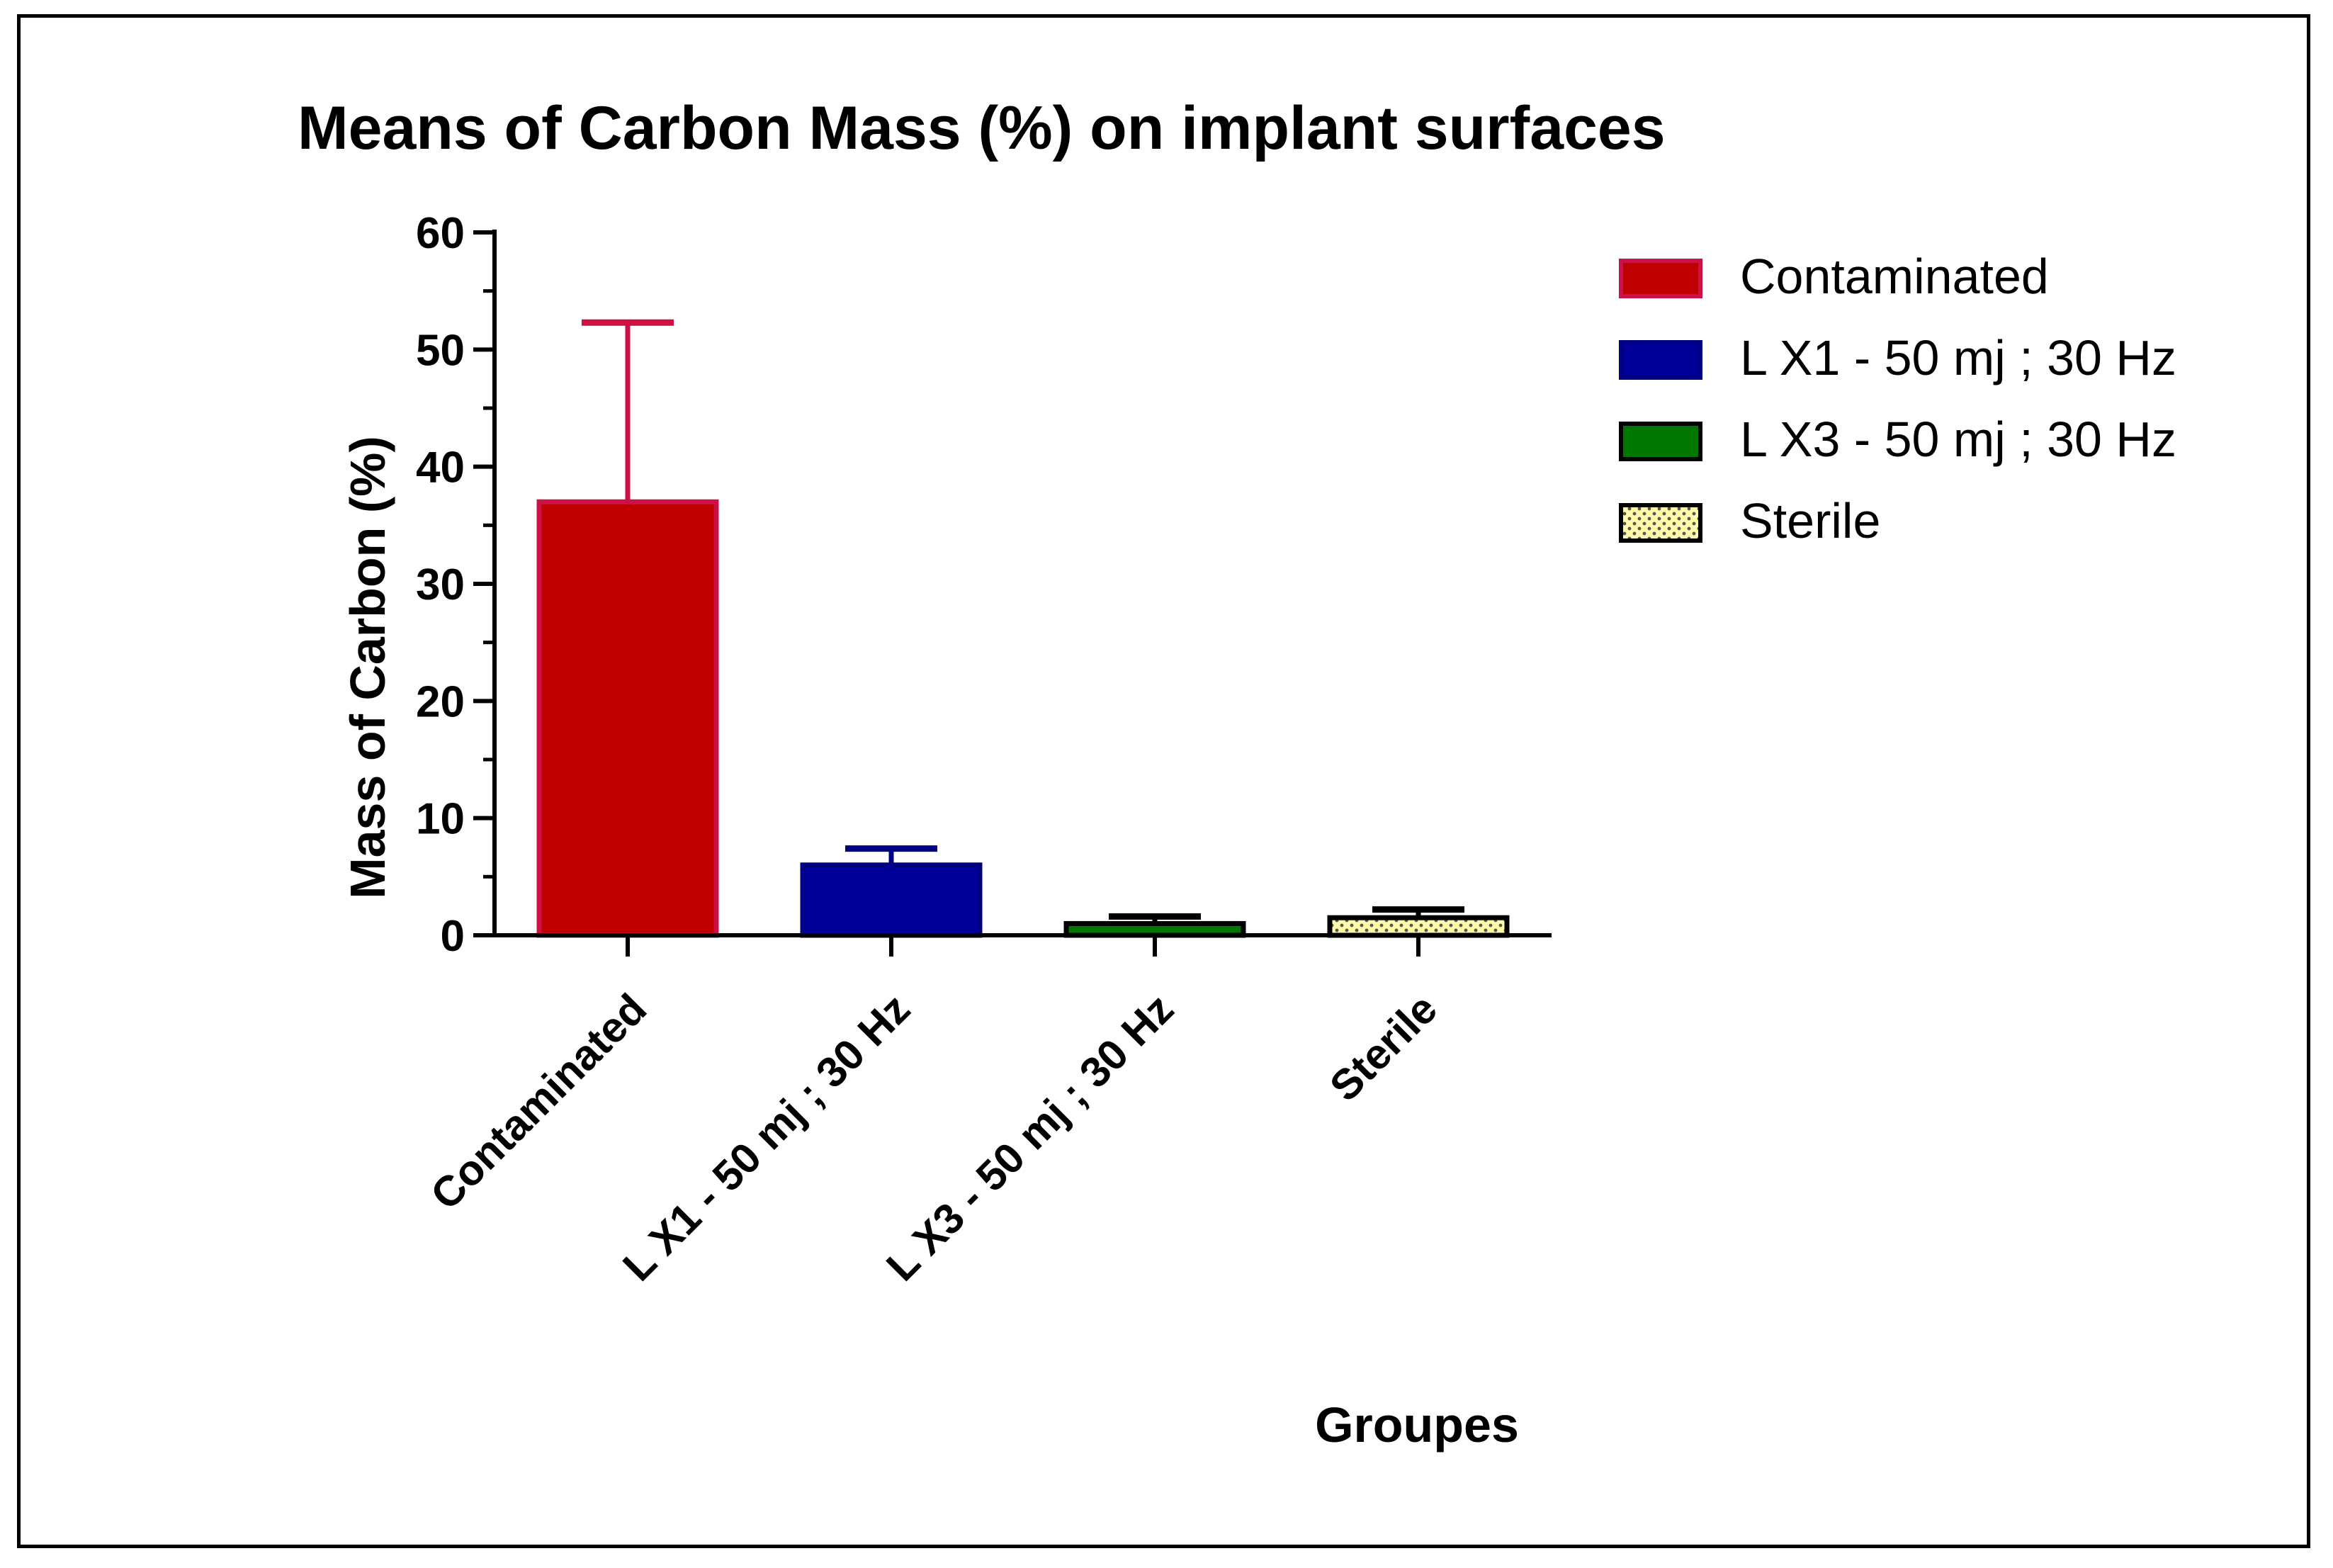  What do you see at coordinates (1029, 1137) in the screenshot?
I see `x-category-label-2: L X3 - 50 mj ; 30 Hz` at bounding box center [1029, 1137].